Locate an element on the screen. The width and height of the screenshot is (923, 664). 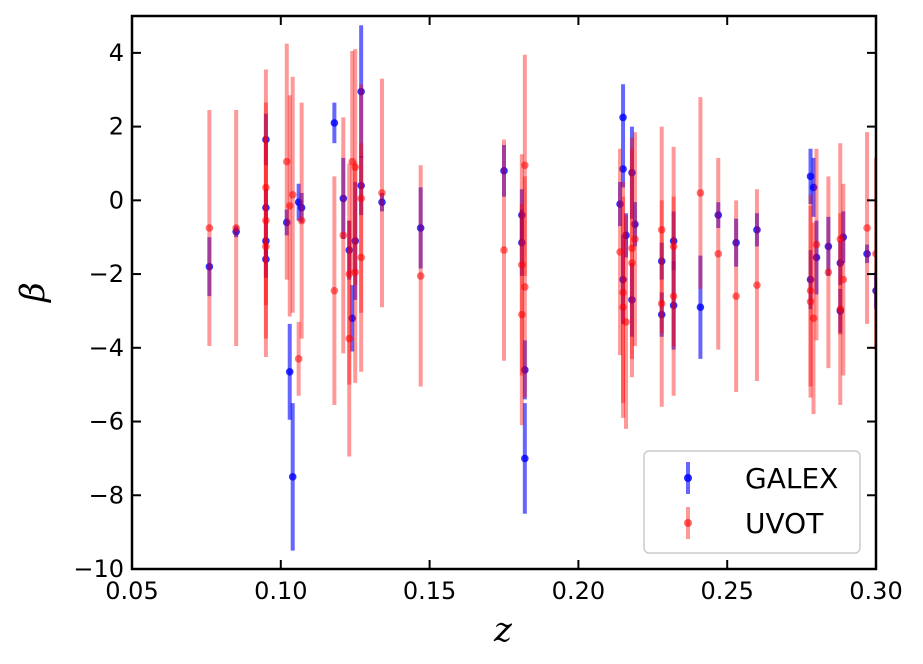
x-tick-label: 0.25 is located at coordinates (726, 591).